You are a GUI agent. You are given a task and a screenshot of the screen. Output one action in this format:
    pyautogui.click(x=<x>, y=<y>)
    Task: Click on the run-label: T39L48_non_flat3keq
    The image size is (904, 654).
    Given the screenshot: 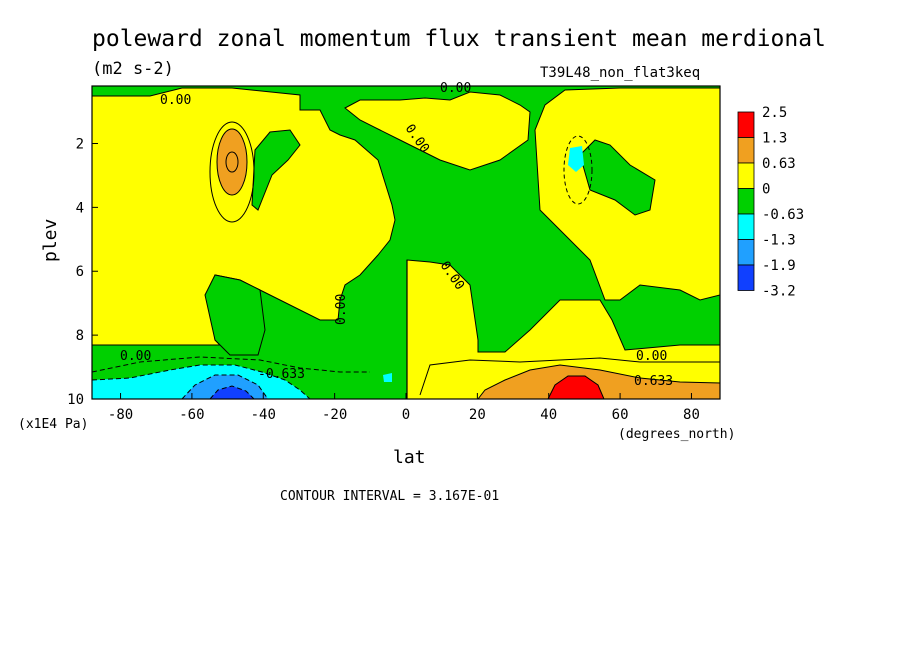 What is the action you would take?
    pyautogui.click(x=620, y=73)
    